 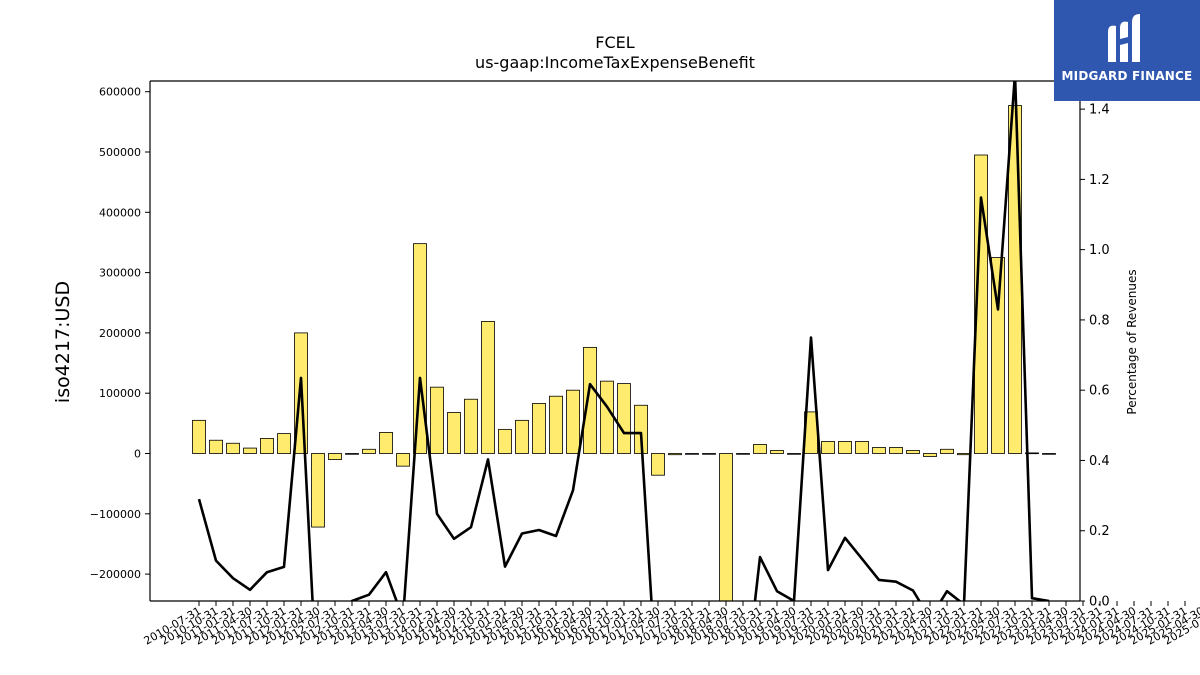 What do you see at coordinates (115, 514) in the screenshot?
I see `y-tick-label: −100000` at bounding box center [115, 514].